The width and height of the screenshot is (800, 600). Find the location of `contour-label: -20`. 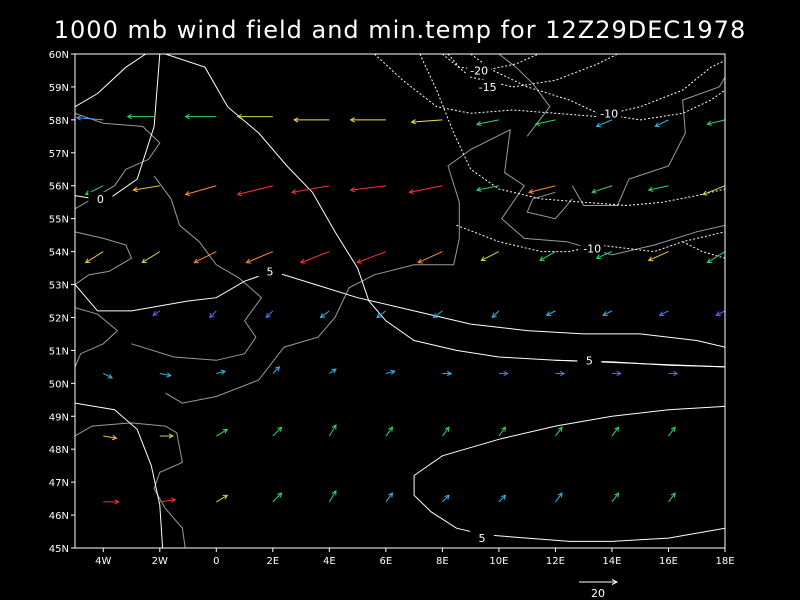

contour-label: -20 is located at coordinates (479, 70).